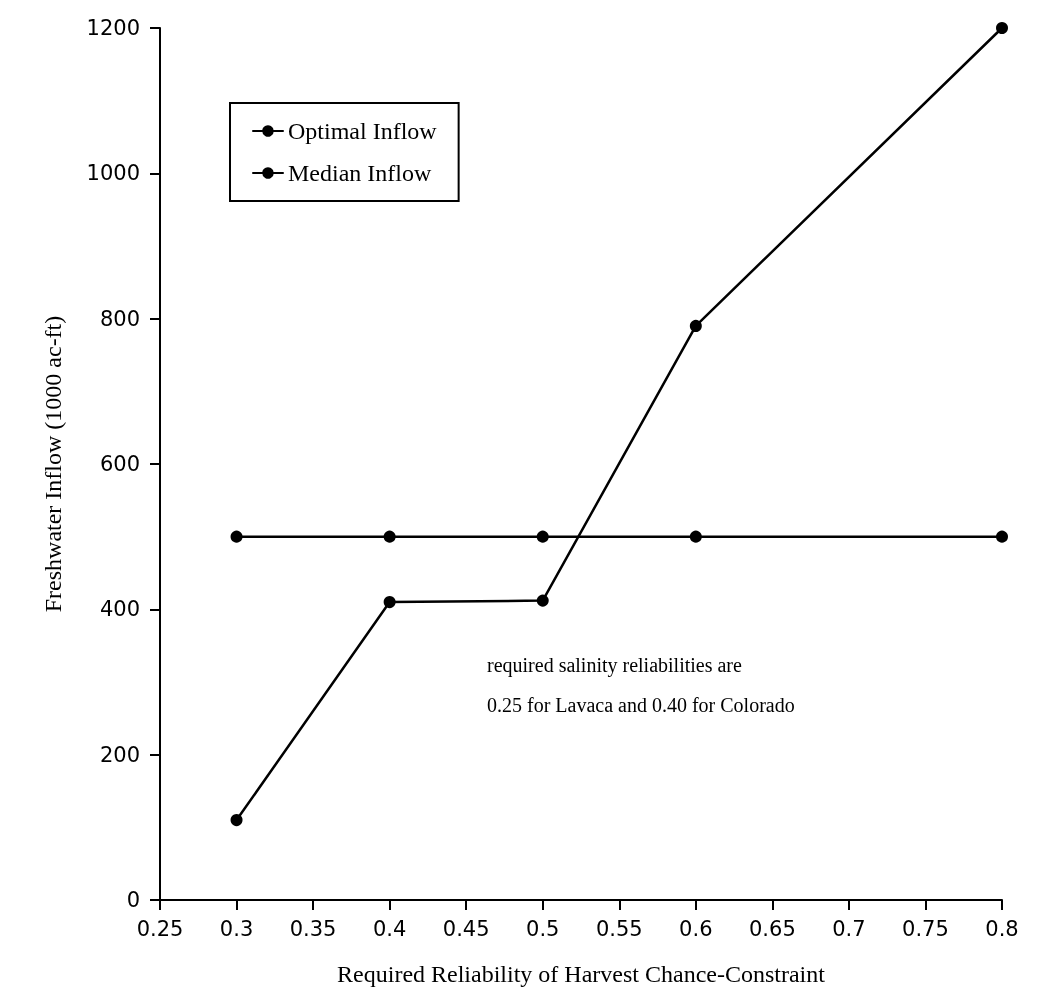 The width and height of the screenshot is (1042, 1000). What do you see at coordinates (641, 705) in the screenshot?
I see `annotation: 0.25 for Lavaca and 0.40 for Colorado` at bounding box center [641, 705].